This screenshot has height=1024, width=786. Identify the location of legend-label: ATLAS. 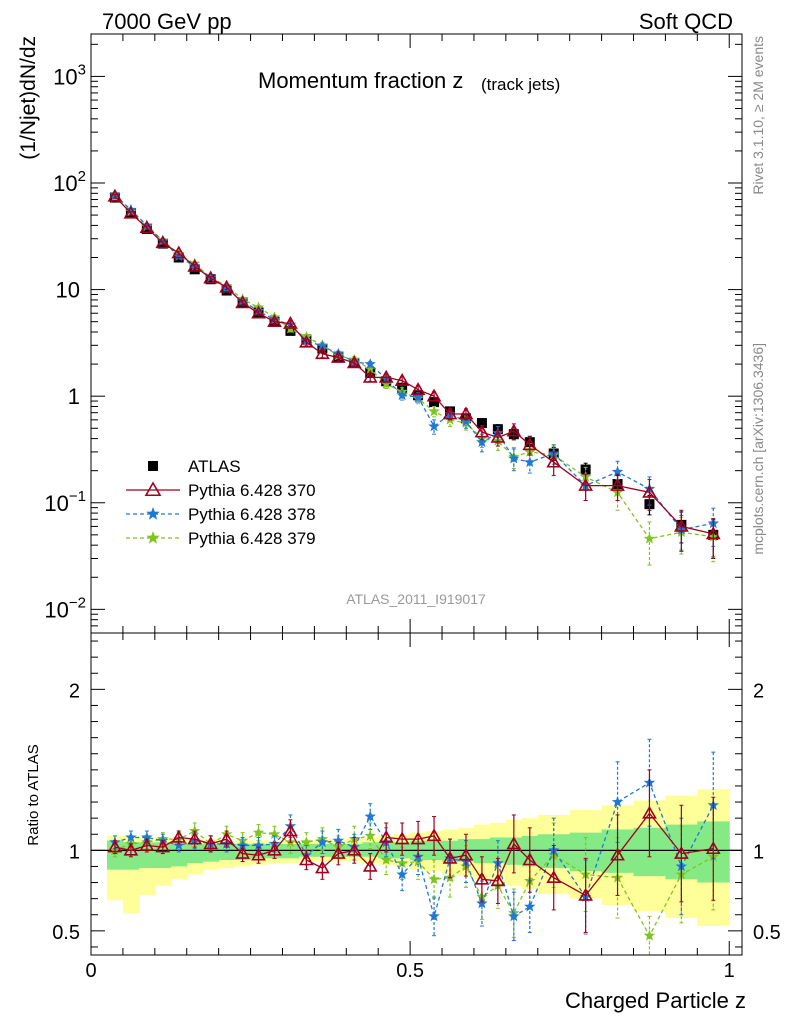
(214, 466).